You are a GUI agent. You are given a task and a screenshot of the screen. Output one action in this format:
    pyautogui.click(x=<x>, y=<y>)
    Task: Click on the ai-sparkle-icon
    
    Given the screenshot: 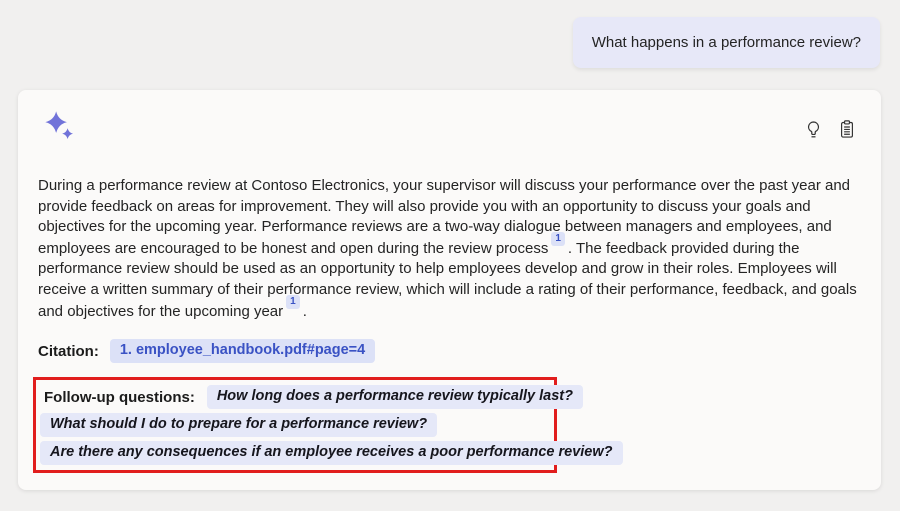 What is the action you would take?
    pyautogui.click(x=59, y=128)
    